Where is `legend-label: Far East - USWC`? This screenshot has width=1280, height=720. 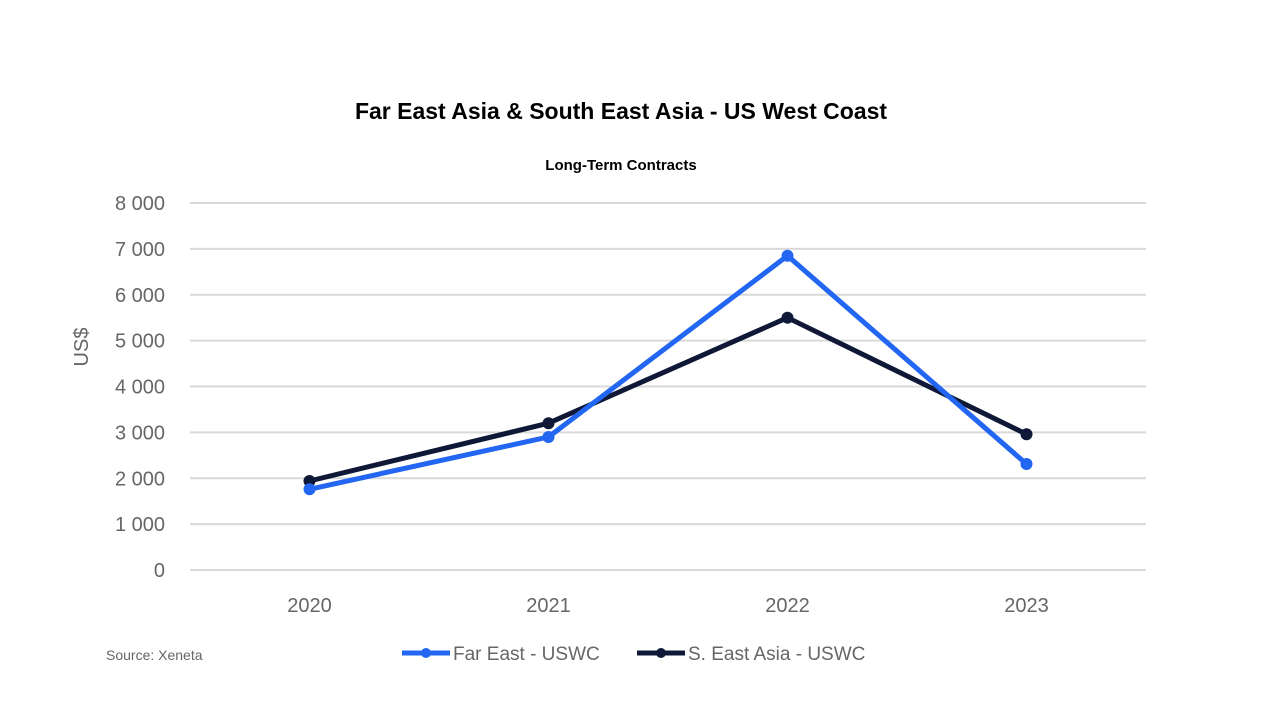 legend-label: Far East - USWC is located at coordinates (526, 654).